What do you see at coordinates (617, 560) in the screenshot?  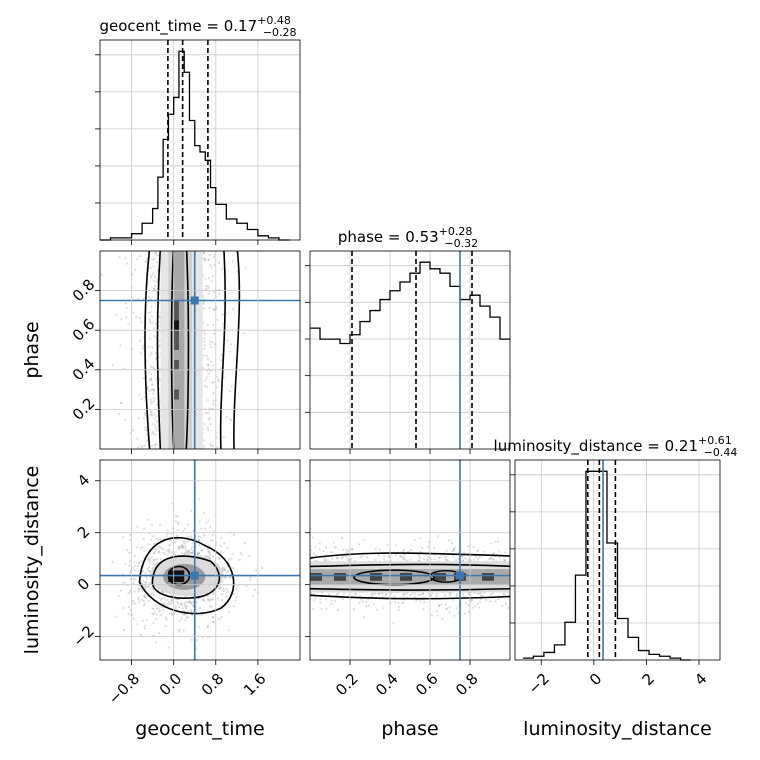 I see `hist-luminosity_distance-frame` at bounding box center [617, 560].